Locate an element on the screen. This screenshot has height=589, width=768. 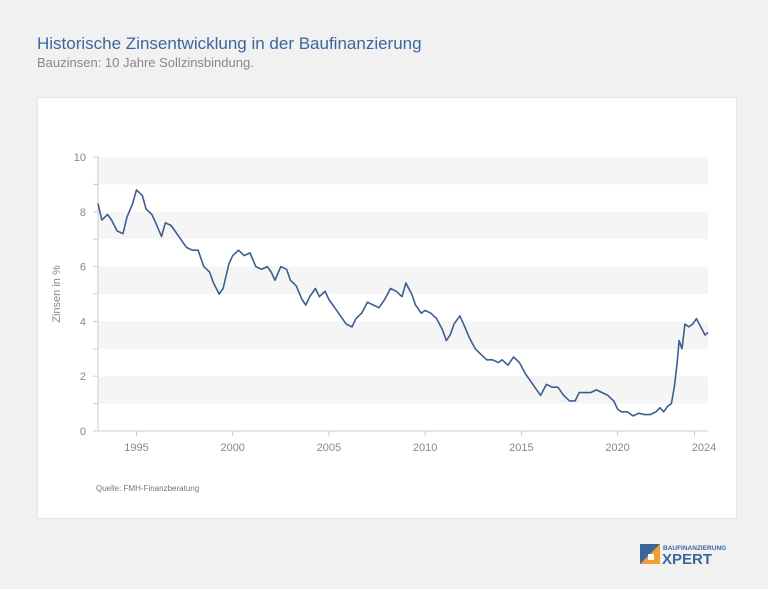
x-tick-label: 2005 is located at coordinates (329, 448).